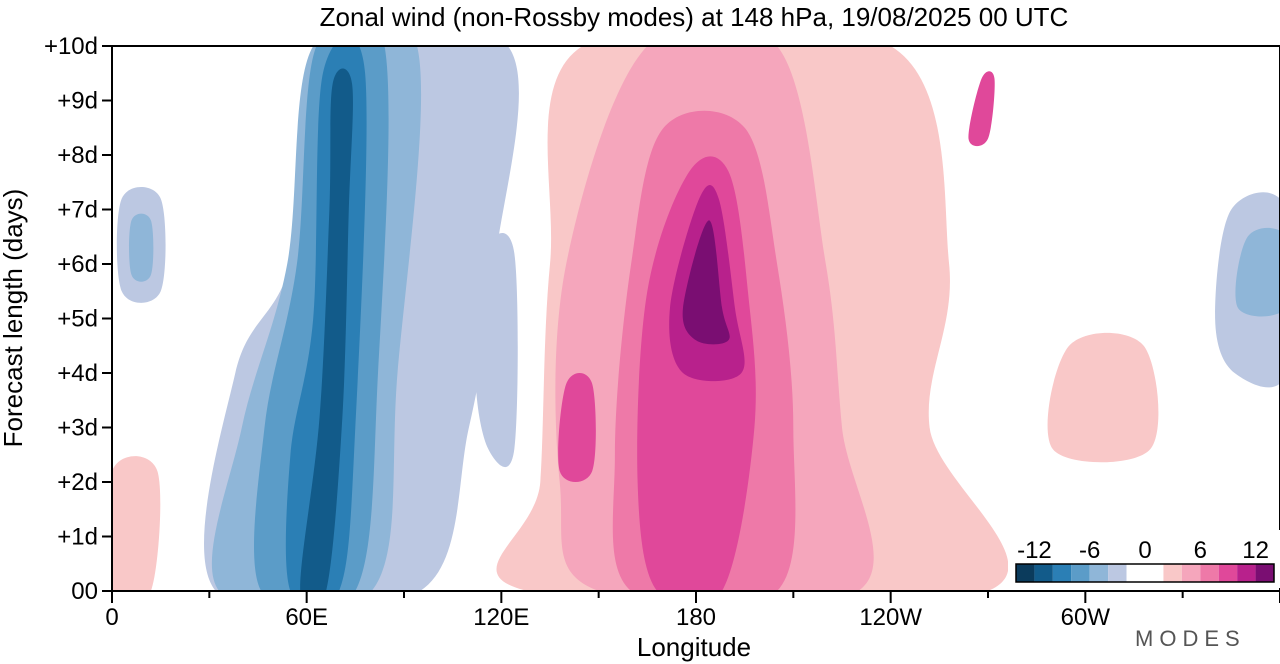  I want to click on y-tick-label: +1d, so click(77, 537).